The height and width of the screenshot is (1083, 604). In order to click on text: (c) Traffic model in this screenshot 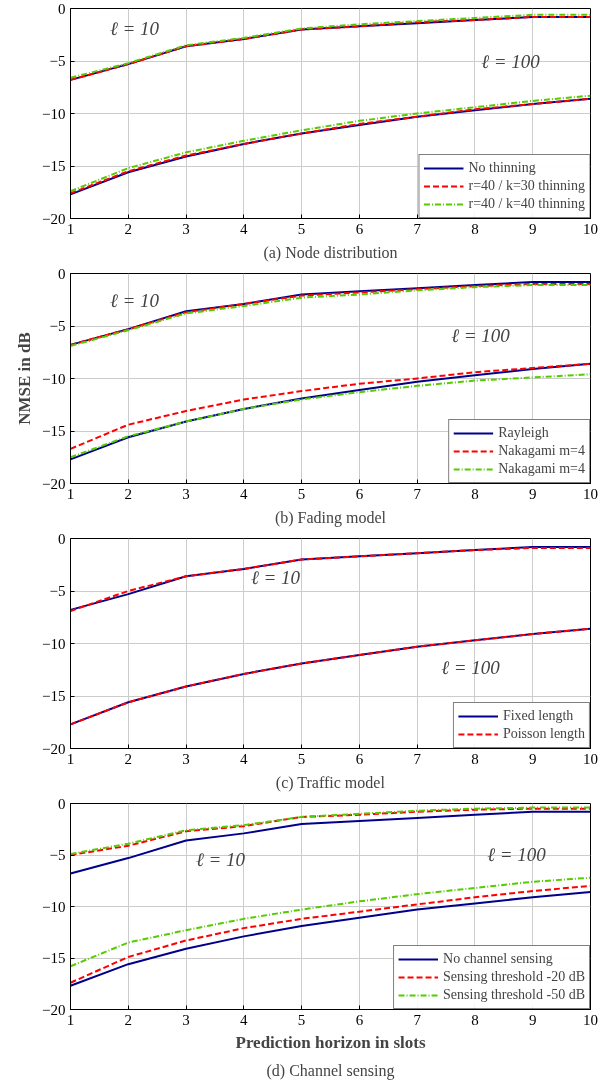, I will do `click(330, 782)`.